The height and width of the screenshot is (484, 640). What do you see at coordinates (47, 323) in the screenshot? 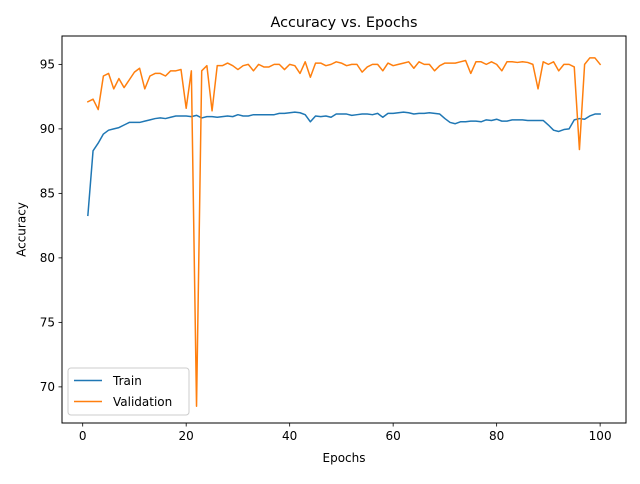
I see `y-tick-label: 75` at bounding box center [47, 323].